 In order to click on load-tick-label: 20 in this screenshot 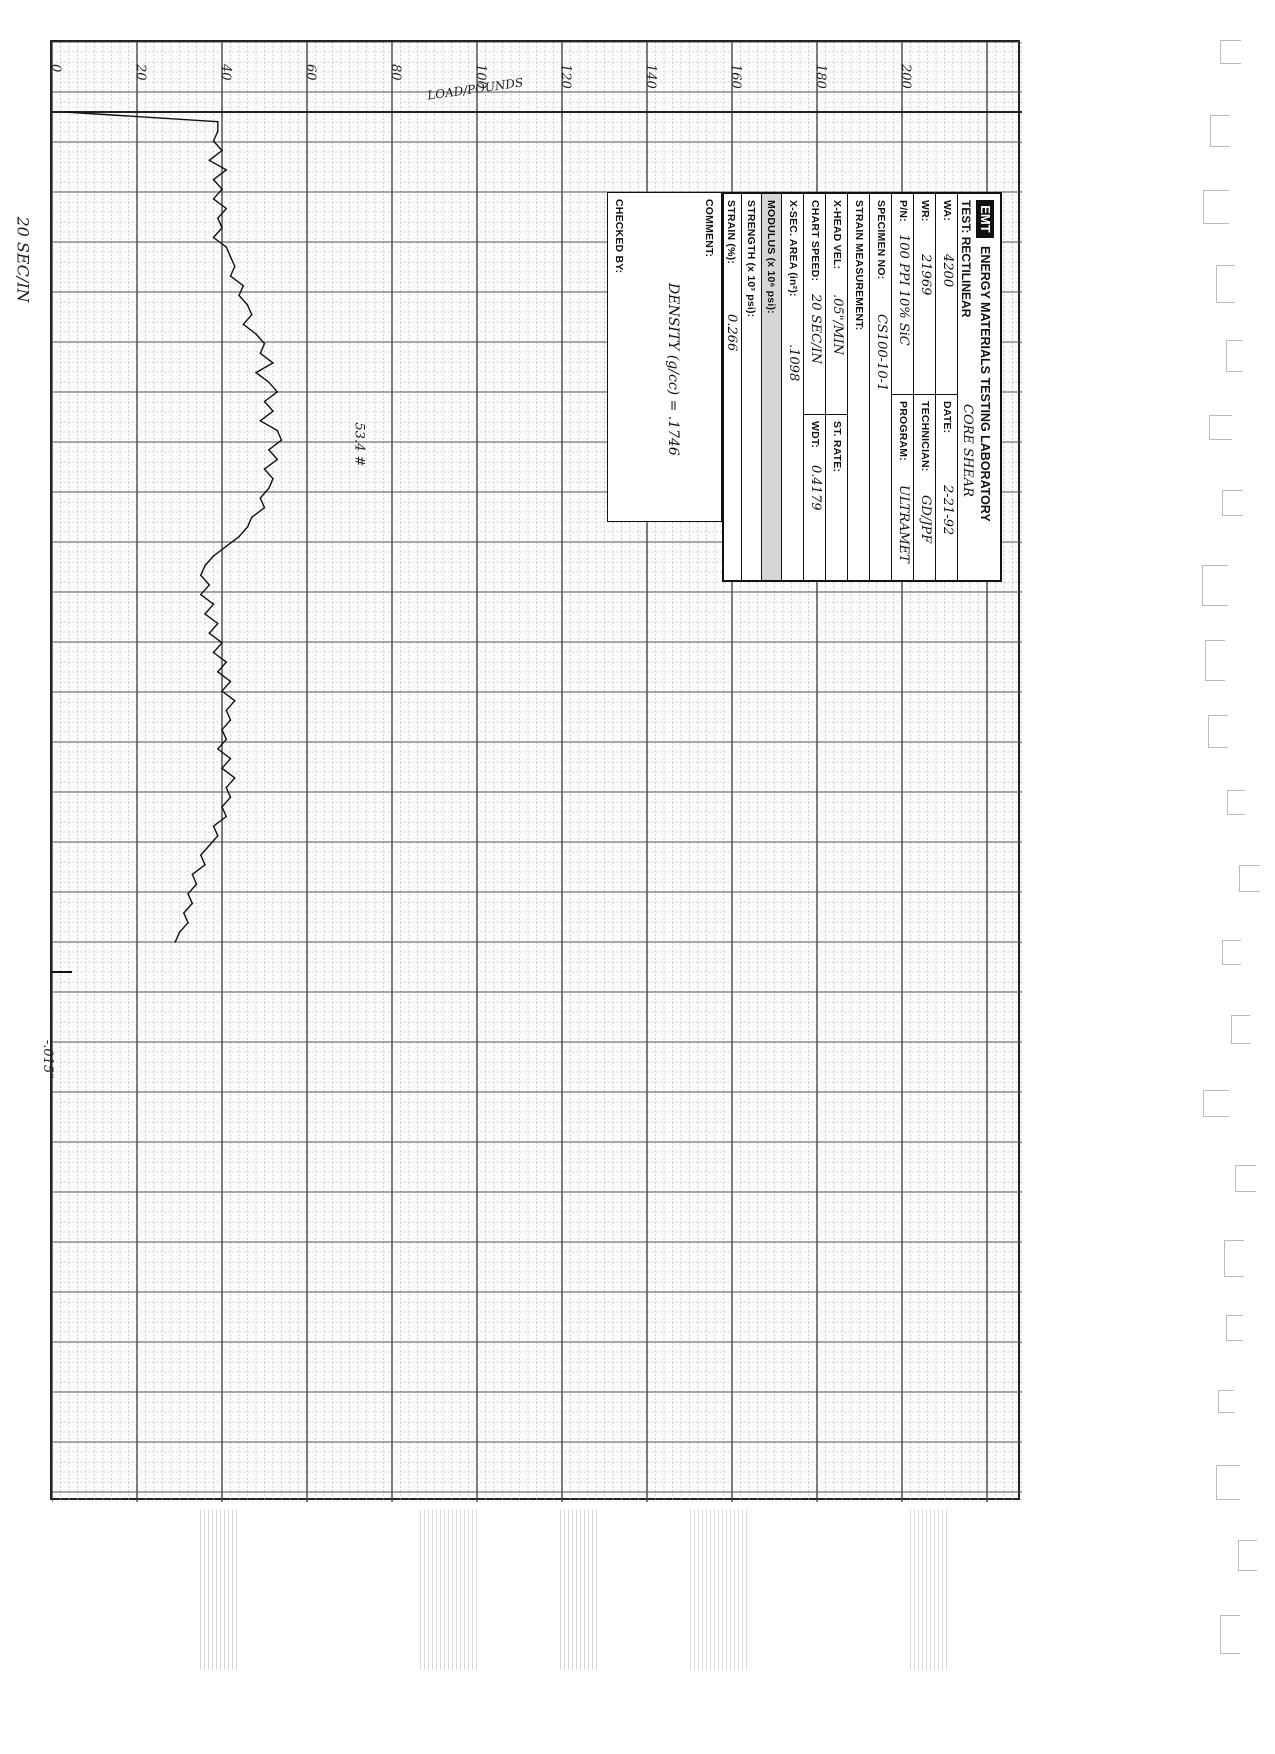, I will do `click(140, 72)`.